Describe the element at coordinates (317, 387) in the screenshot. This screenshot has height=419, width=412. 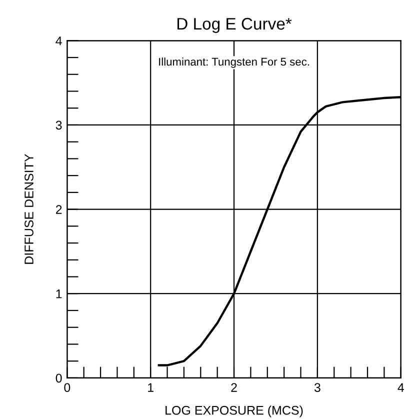
I see `x-tick-label: 3` at that location.